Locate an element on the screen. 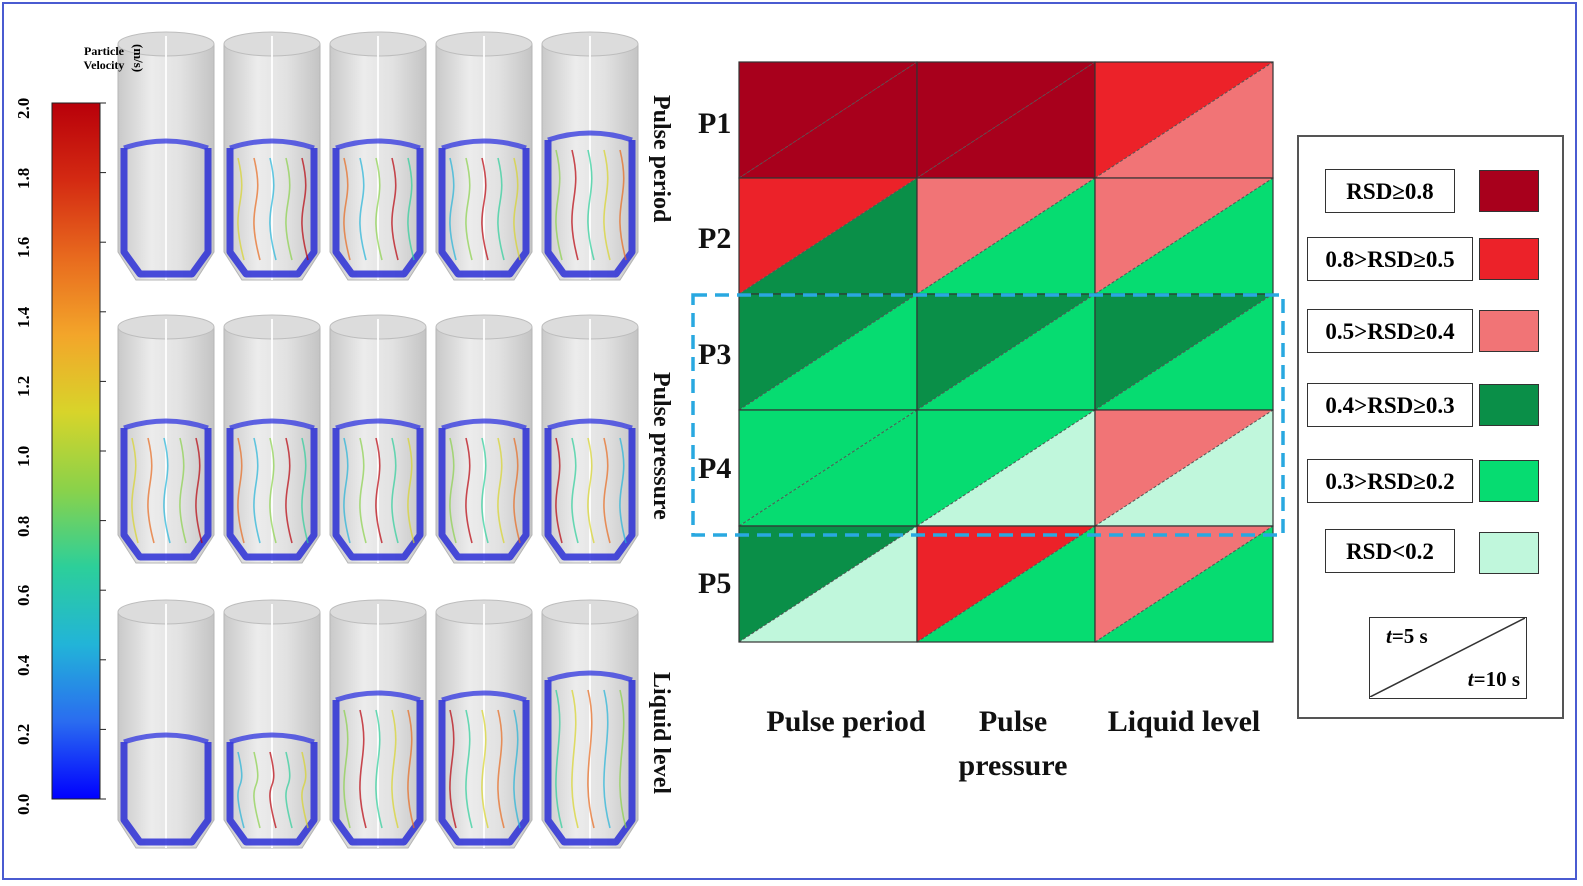  rsd-cell-p2-c3 is located at coordinates (1184, 236).